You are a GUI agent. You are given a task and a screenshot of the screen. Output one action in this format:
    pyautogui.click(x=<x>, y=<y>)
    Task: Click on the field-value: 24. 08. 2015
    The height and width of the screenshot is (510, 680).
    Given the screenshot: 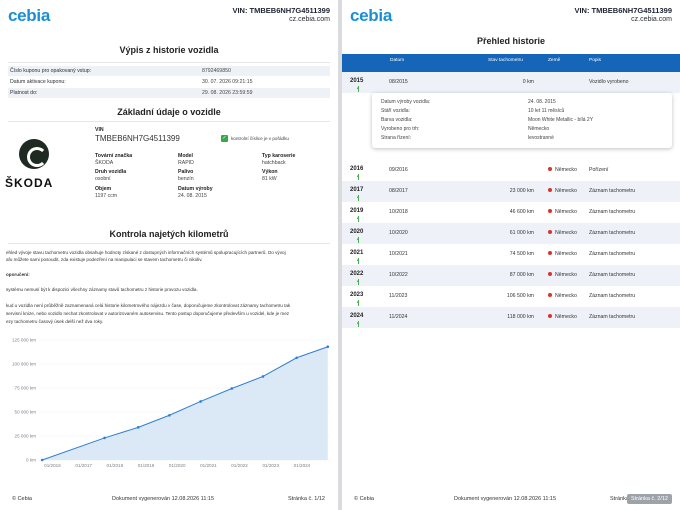 What is the action you would take?
    pyautogui.click(x=192, y=196)
    